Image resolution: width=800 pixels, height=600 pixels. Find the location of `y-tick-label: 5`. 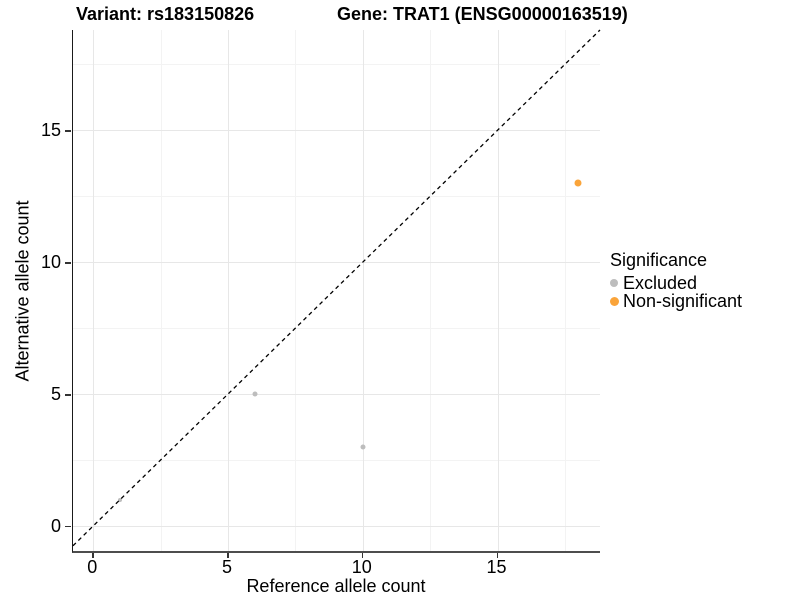

y-tick-label: 5 is located at coordinates (55, 394).